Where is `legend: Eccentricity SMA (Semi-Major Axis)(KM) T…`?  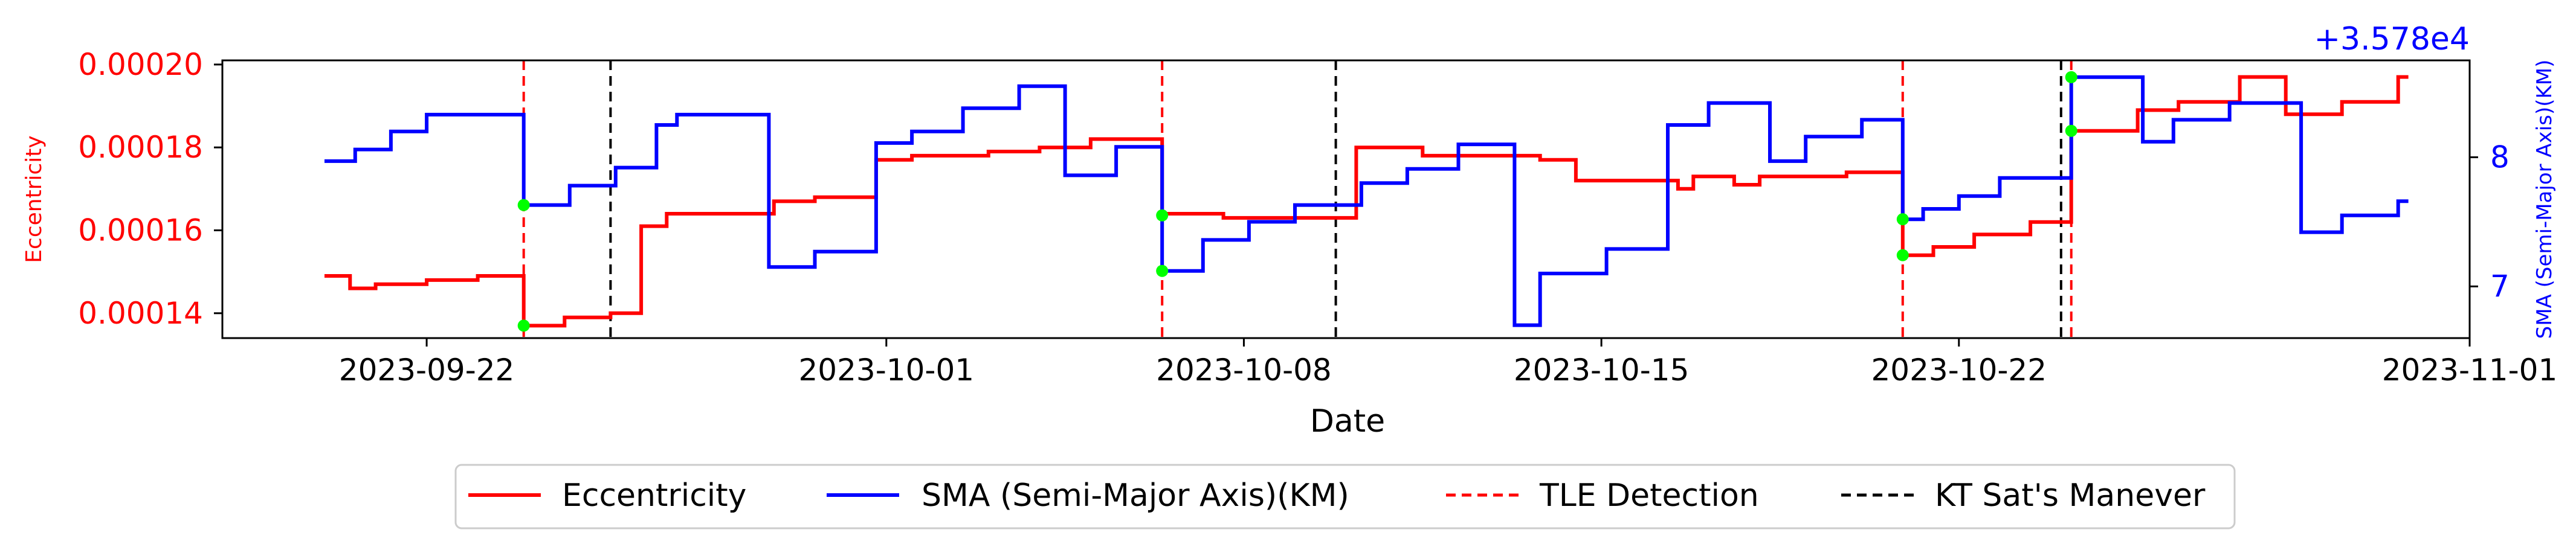
legend: Eccentricity SMA (Semi-Major Axis)(KM) T… is located at coordinates (1345, 496).